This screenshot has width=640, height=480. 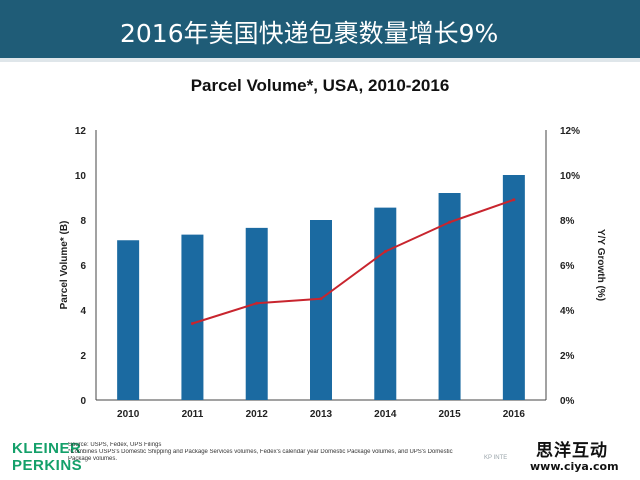 I want to click on x-tick-label: 2011, so click(x=193, y=414).